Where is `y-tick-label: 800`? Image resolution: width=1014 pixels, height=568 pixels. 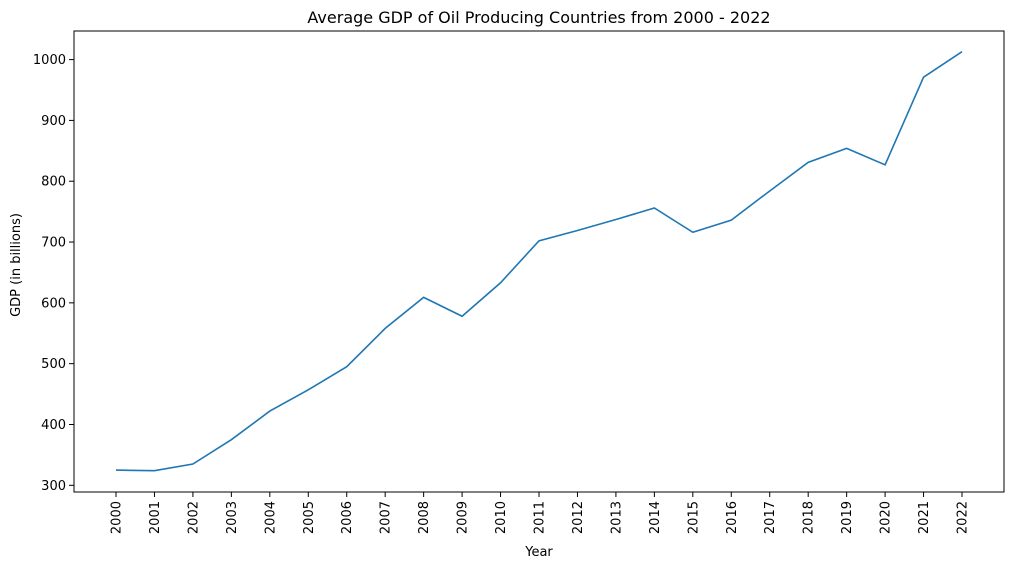 y-tick-label: 800 is located at coordinates (53, 182).